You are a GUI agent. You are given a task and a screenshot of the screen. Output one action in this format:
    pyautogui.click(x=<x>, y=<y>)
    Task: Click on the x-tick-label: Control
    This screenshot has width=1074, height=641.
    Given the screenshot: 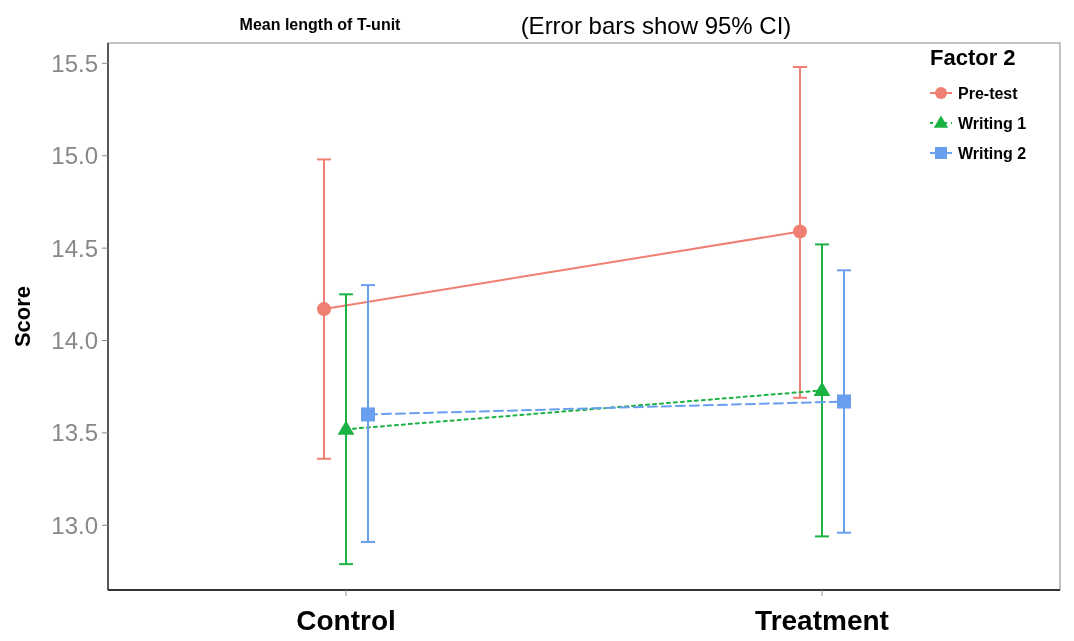 What is the action you would take?
    pyautogui.click(x=346, y=620)
    